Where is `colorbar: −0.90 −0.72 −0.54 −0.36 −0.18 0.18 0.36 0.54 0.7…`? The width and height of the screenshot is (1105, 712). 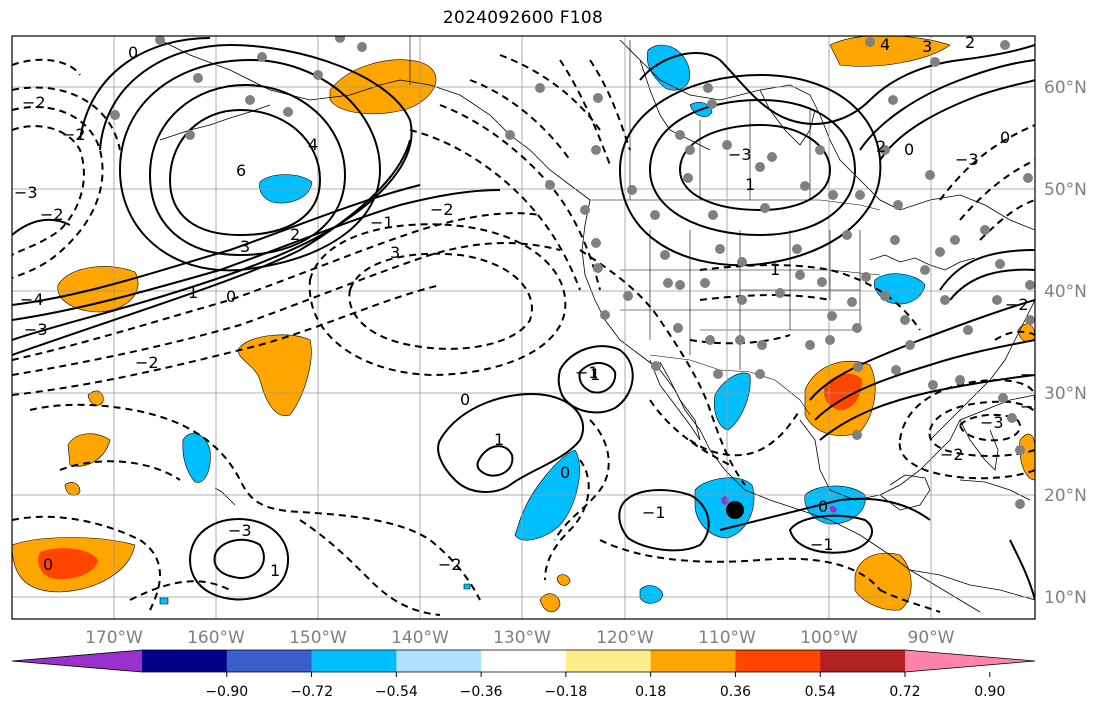
colorbar: −0.90 −0.72 −0.54 −0.36 −0.18 0.18 0.36 0.54 0.7… is located at coordinates (523, 674).